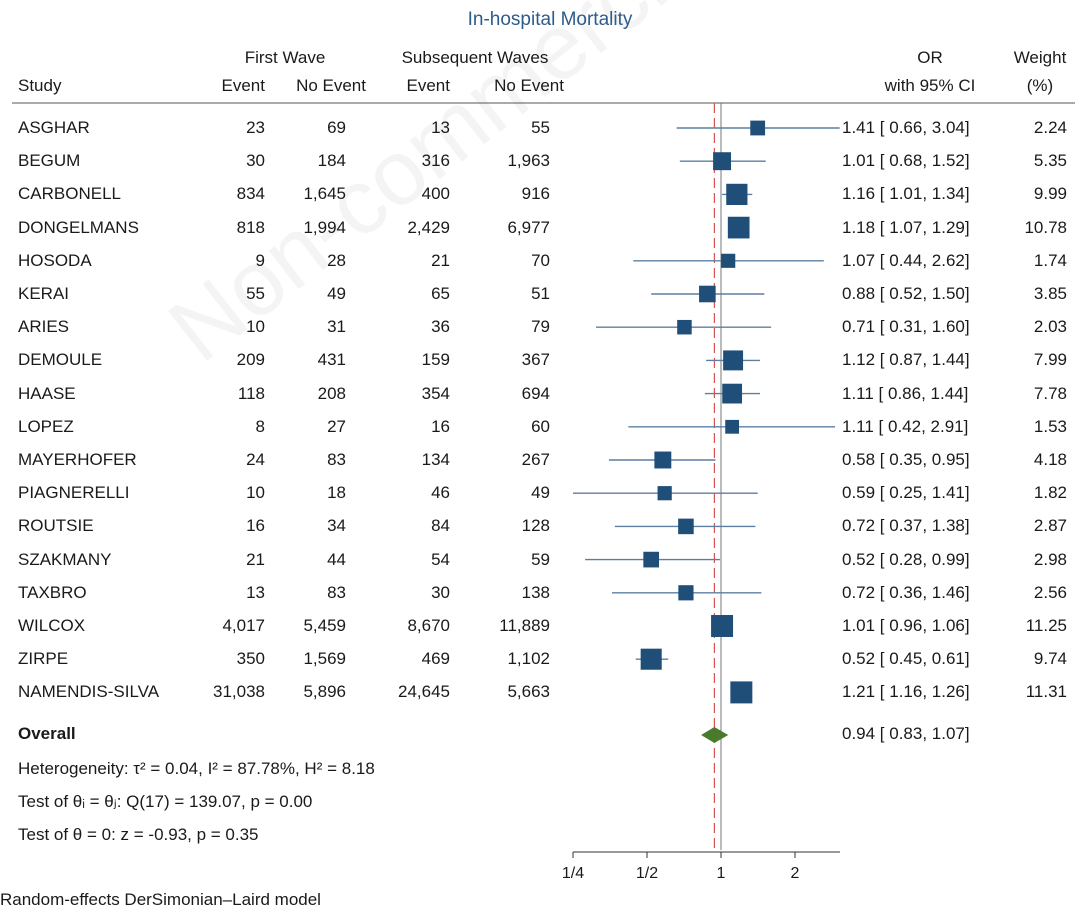 The width and height of the screenshot is (1077, 913). Describe the element at coordinates (250, 227) in the screenshot. I see `fw-event: 818` at that location.